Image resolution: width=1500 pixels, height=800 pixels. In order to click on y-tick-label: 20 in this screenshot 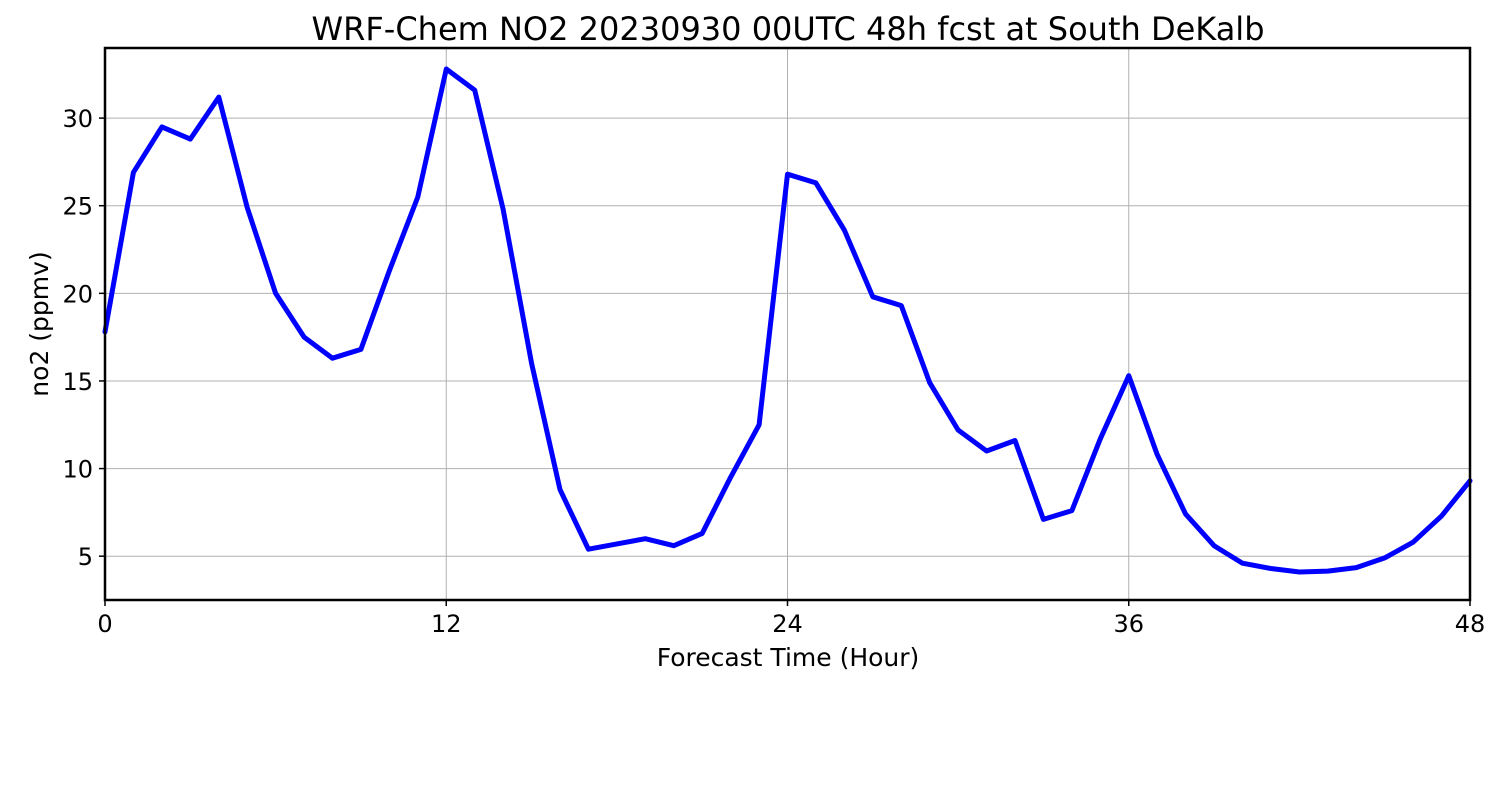, I will do `click(77, 294)`.